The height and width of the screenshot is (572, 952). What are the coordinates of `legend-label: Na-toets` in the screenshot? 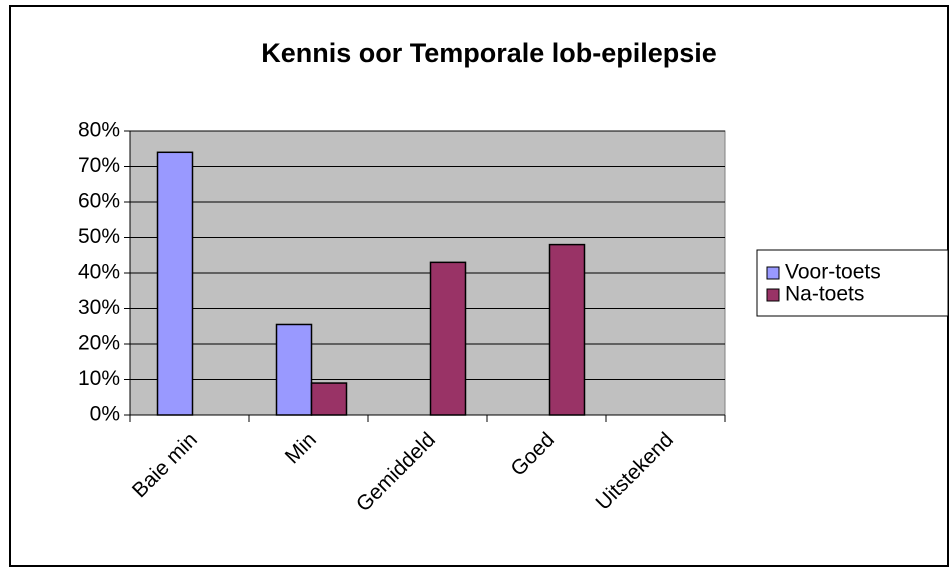 It's located at (824, 294).